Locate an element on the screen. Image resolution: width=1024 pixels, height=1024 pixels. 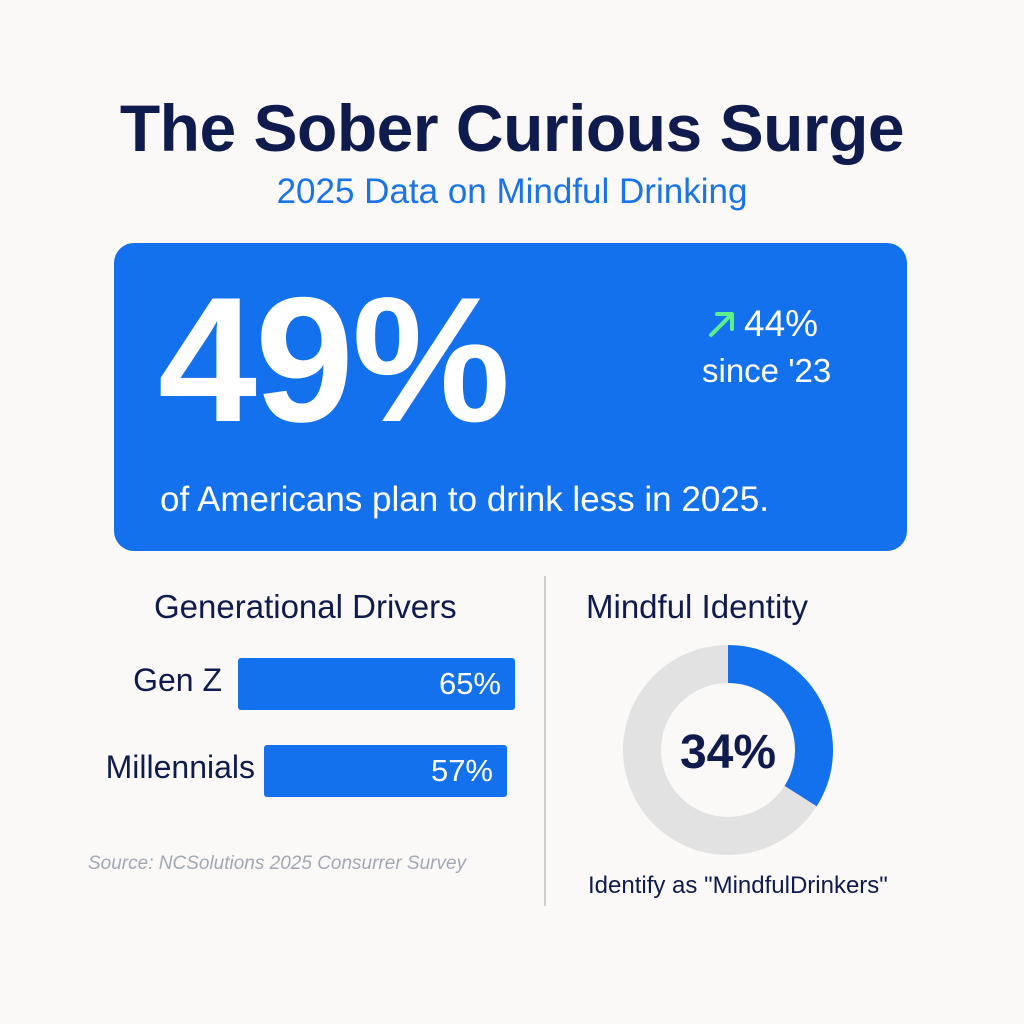
bar-category-label: Gen Z is located at coordinates (177, 680).